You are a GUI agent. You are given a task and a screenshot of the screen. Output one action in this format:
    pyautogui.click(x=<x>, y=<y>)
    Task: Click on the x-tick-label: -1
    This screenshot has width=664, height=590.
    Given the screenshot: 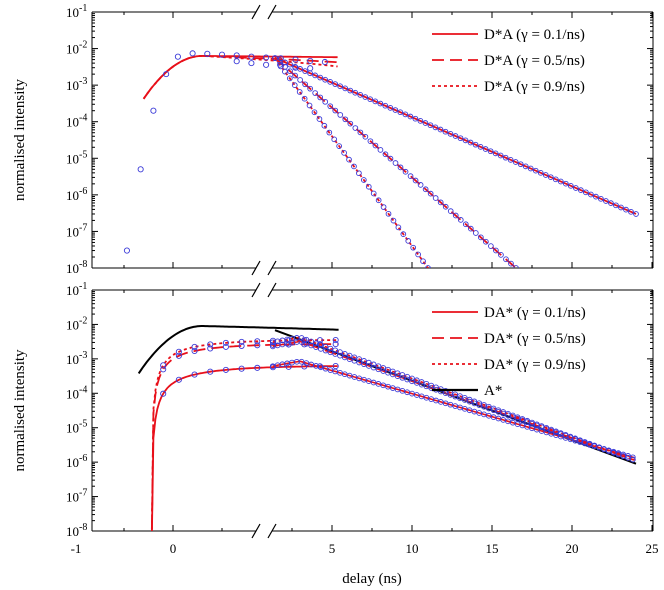 What is the action you would take?
    pyautogui.click(x=76, y=548)
    